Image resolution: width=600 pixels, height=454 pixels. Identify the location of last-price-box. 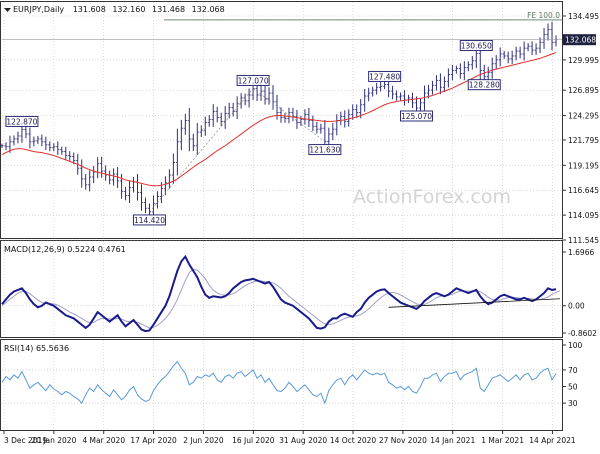
(579, 40).